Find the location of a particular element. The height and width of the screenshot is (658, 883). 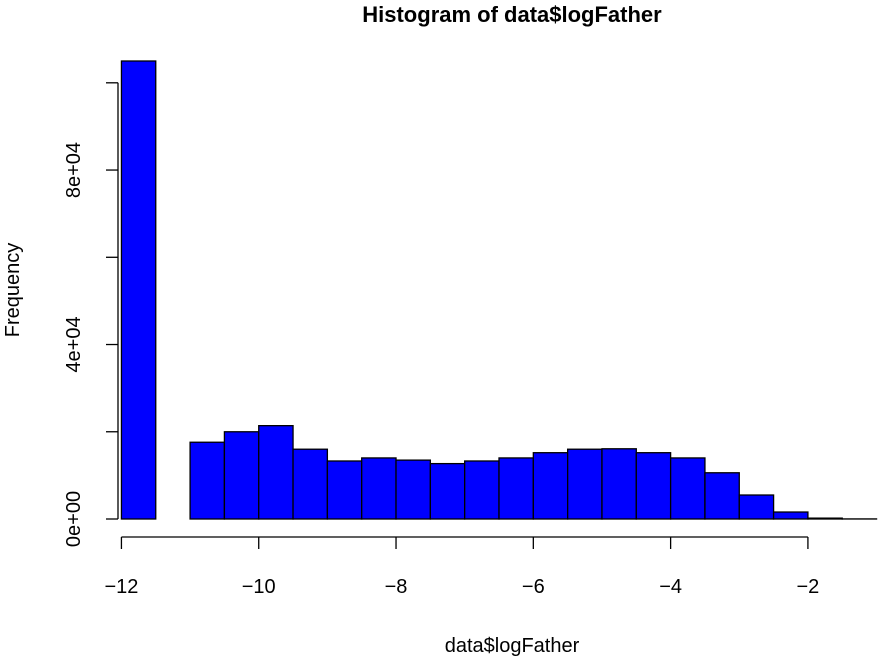

y-axis: 0e+00 4e+04 8e+04 is located at coordinates (91, 314).